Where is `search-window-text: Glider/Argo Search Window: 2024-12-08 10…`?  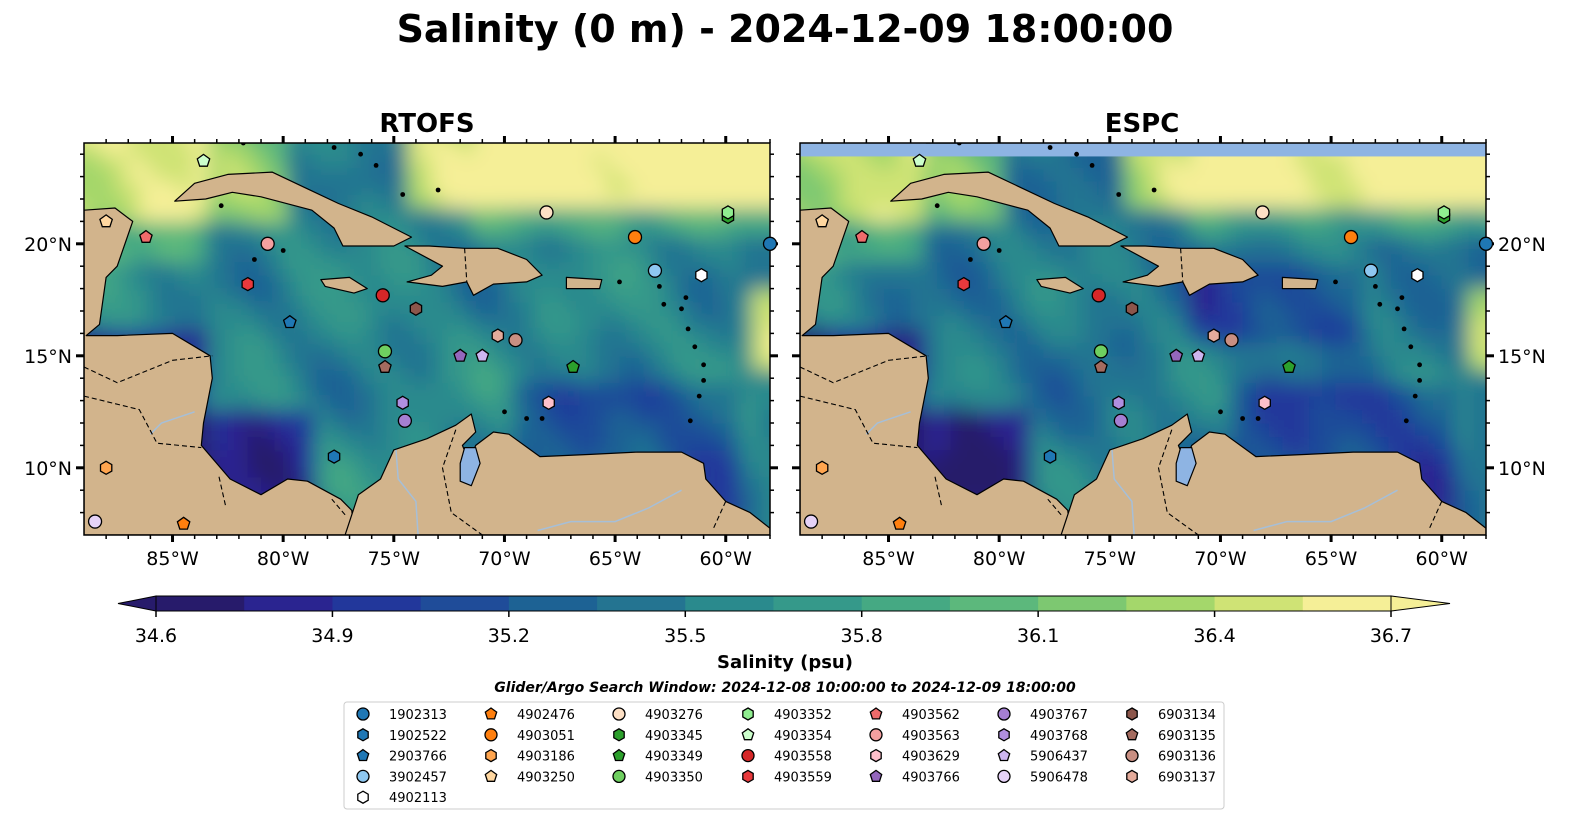
search-window-text: Glider/Argo Search Window: 2024-12-08 10… is located at coordinates (785, 688).